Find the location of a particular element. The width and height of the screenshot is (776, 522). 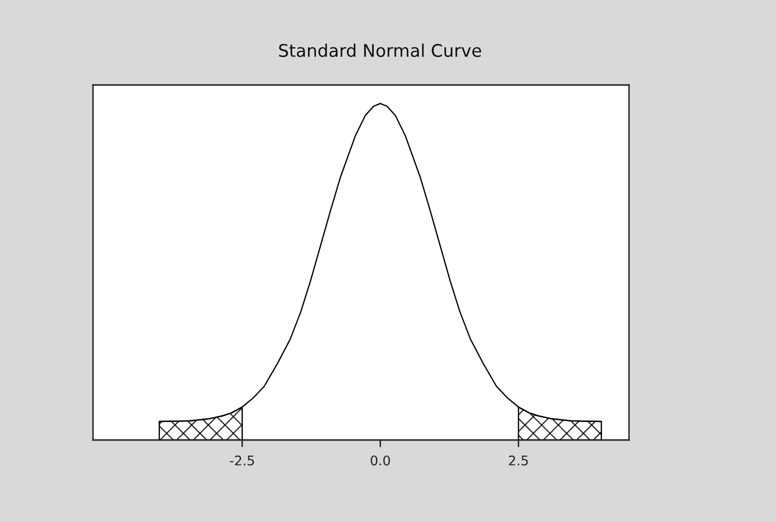

x-tick-label: -2.5 is located at coordinates (242, 461).